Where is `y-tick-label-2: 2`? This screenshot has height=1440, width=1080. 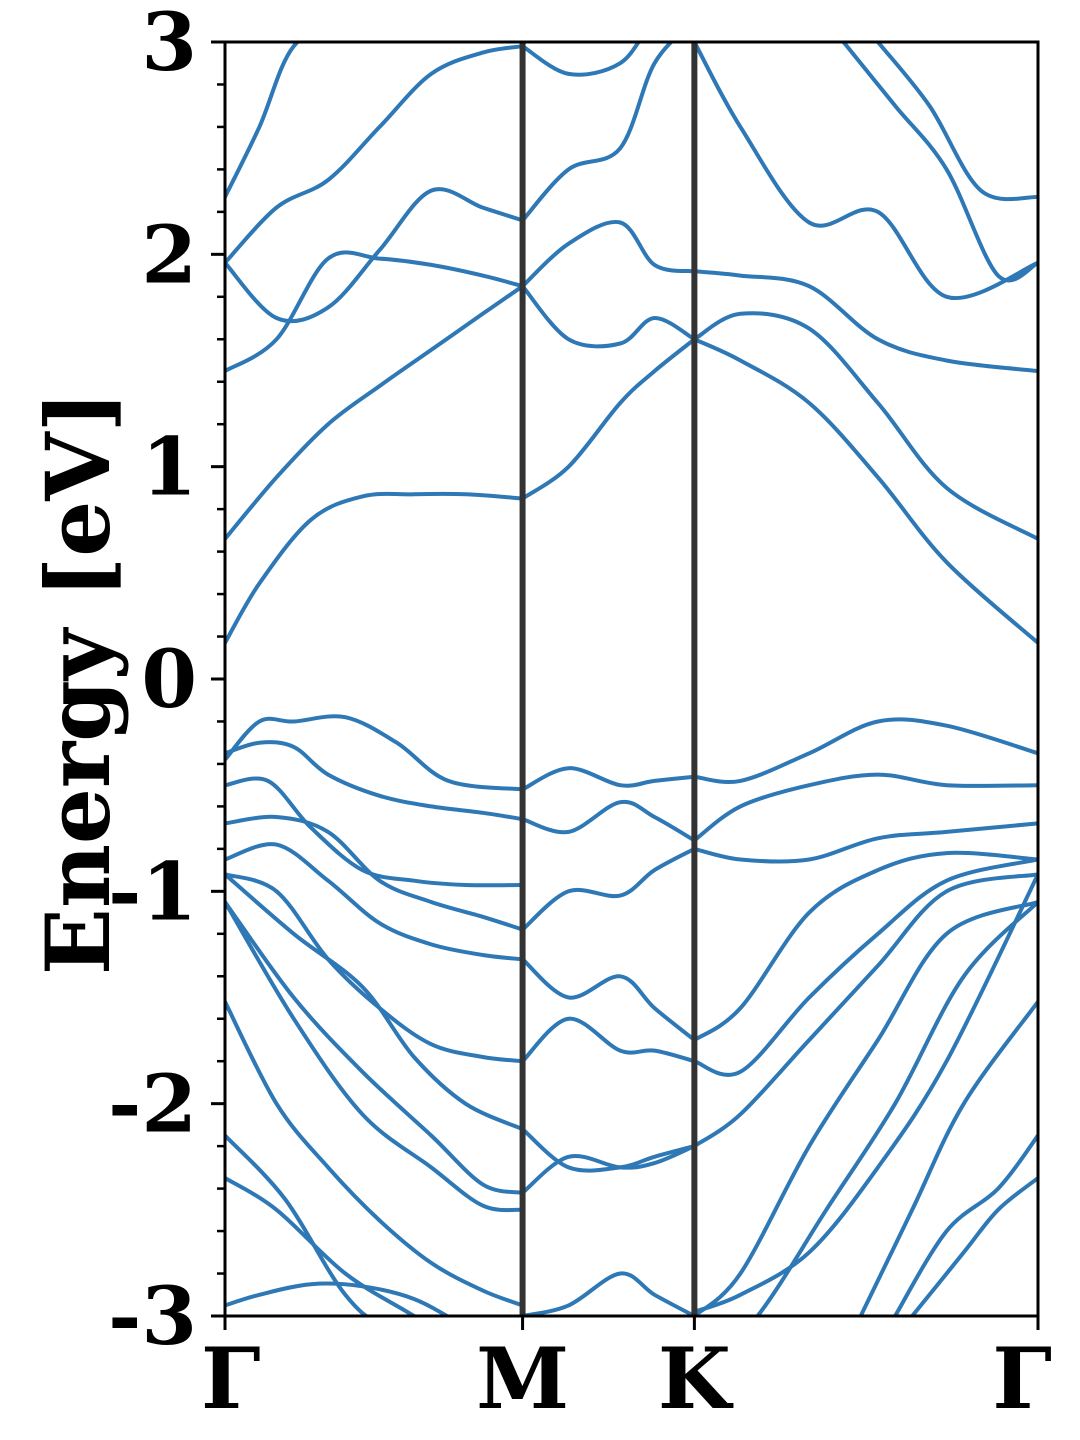 y-tick-label-2: 2 is located at coordinates (169, 254).